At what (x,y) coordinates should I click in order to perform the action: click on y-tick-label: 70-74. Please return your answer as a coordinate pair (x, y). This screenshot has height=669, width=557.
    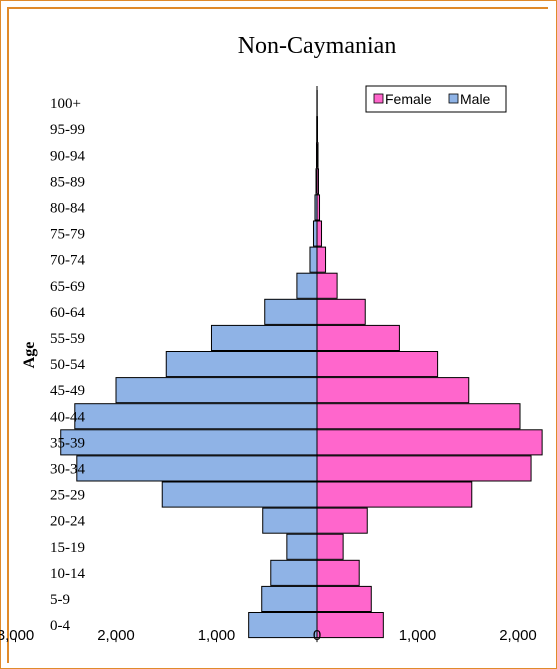
    Looking at the image, I should click on (67, 261).